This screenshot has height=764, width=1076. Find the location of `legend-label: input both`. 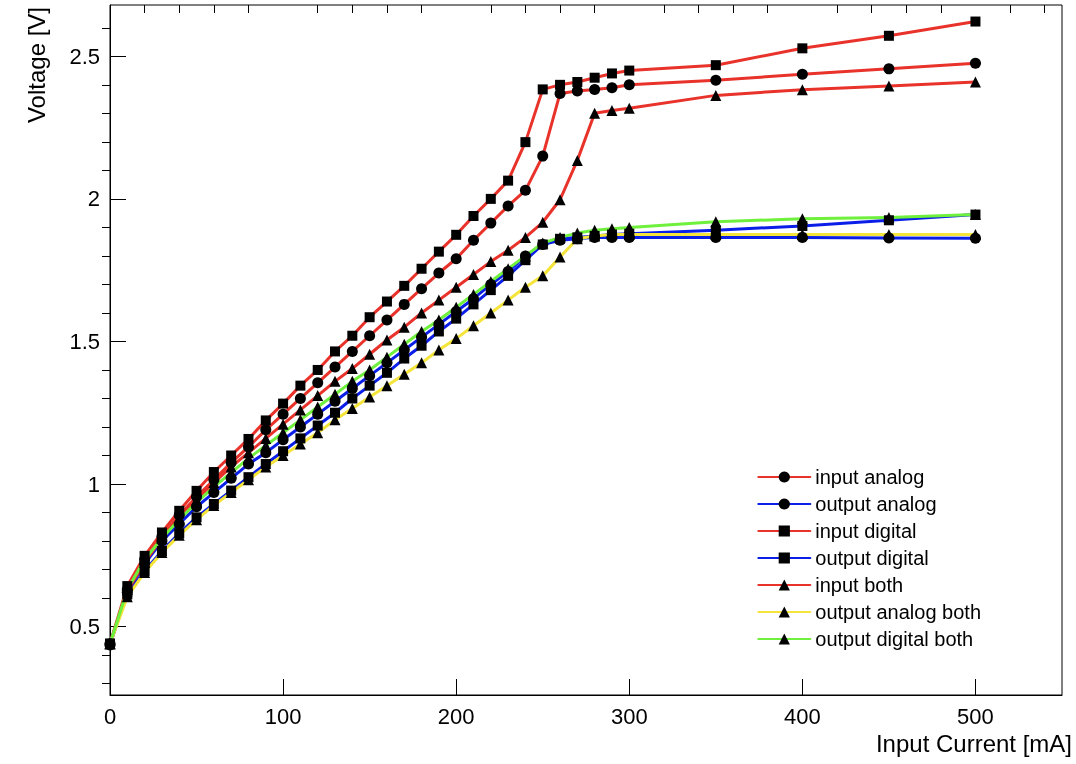

legend-label: input both is located at coordinates (859, 585).